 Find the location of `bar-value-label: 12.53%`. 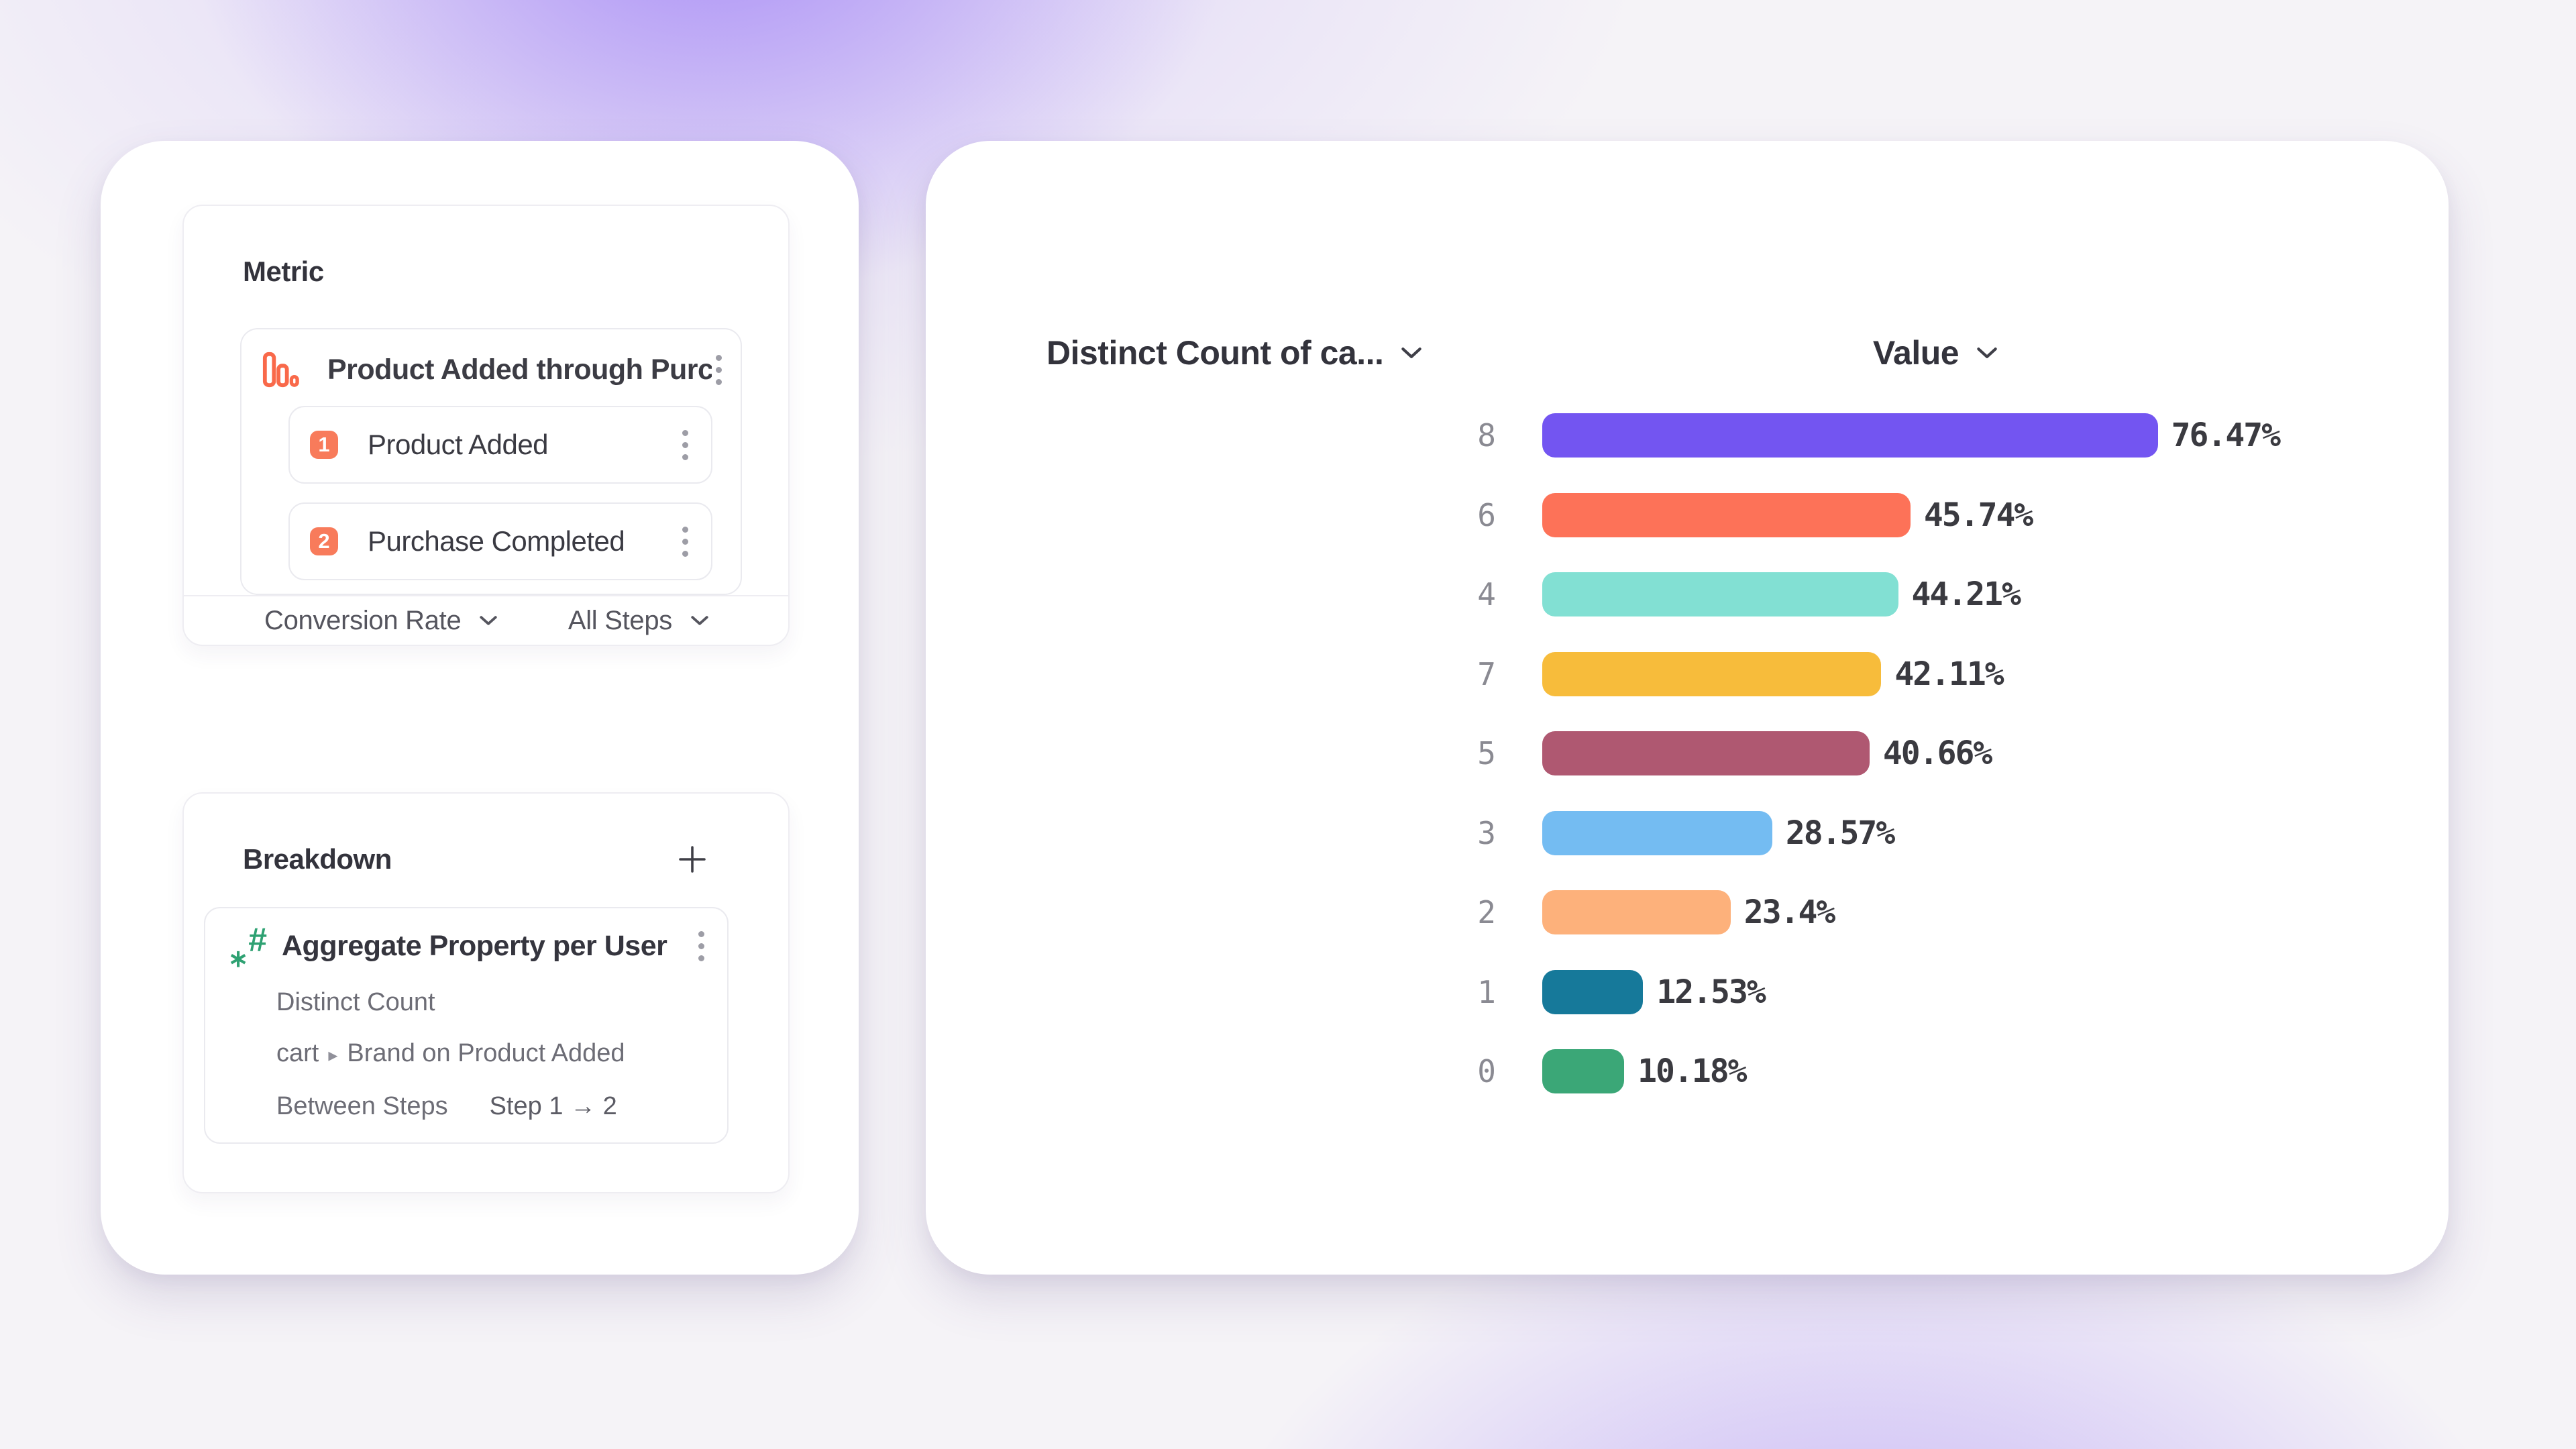

bar-value-label: 12.53% is located at coordinates (1711, 992).